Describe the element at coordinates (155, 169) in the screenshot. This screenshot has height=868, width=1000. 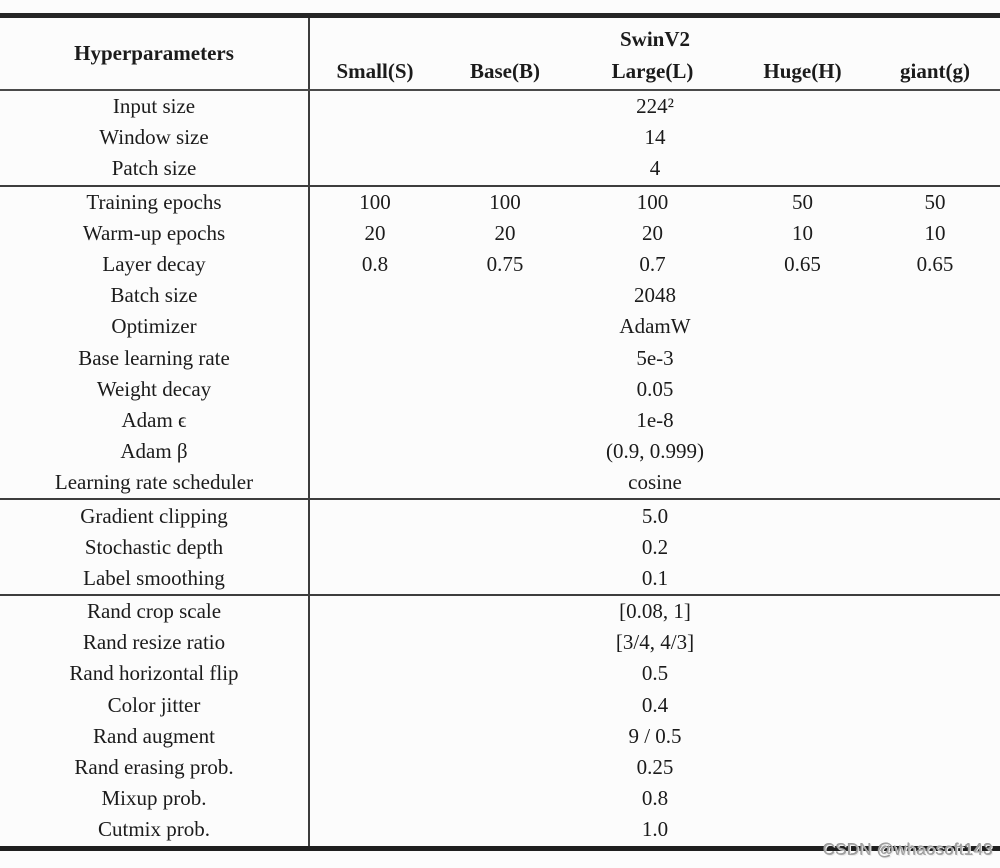
I see `row-label: Patch size` at that location.